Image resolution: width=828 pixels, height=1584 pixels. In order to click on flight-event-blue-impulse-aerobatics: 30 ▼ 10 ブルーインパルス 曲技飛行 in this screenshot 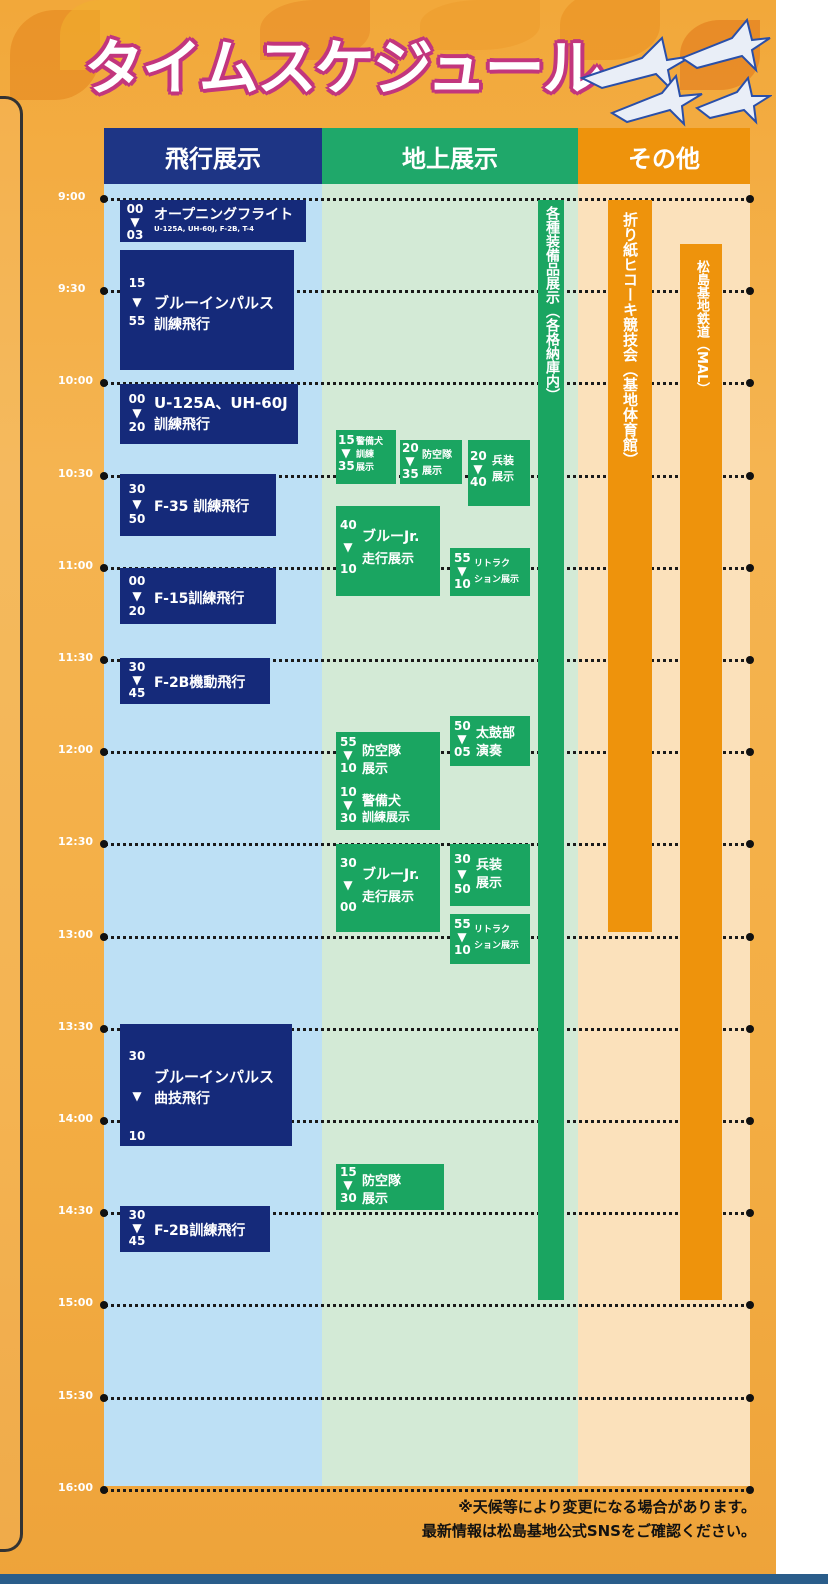, I will do `click(206, 1085)`.